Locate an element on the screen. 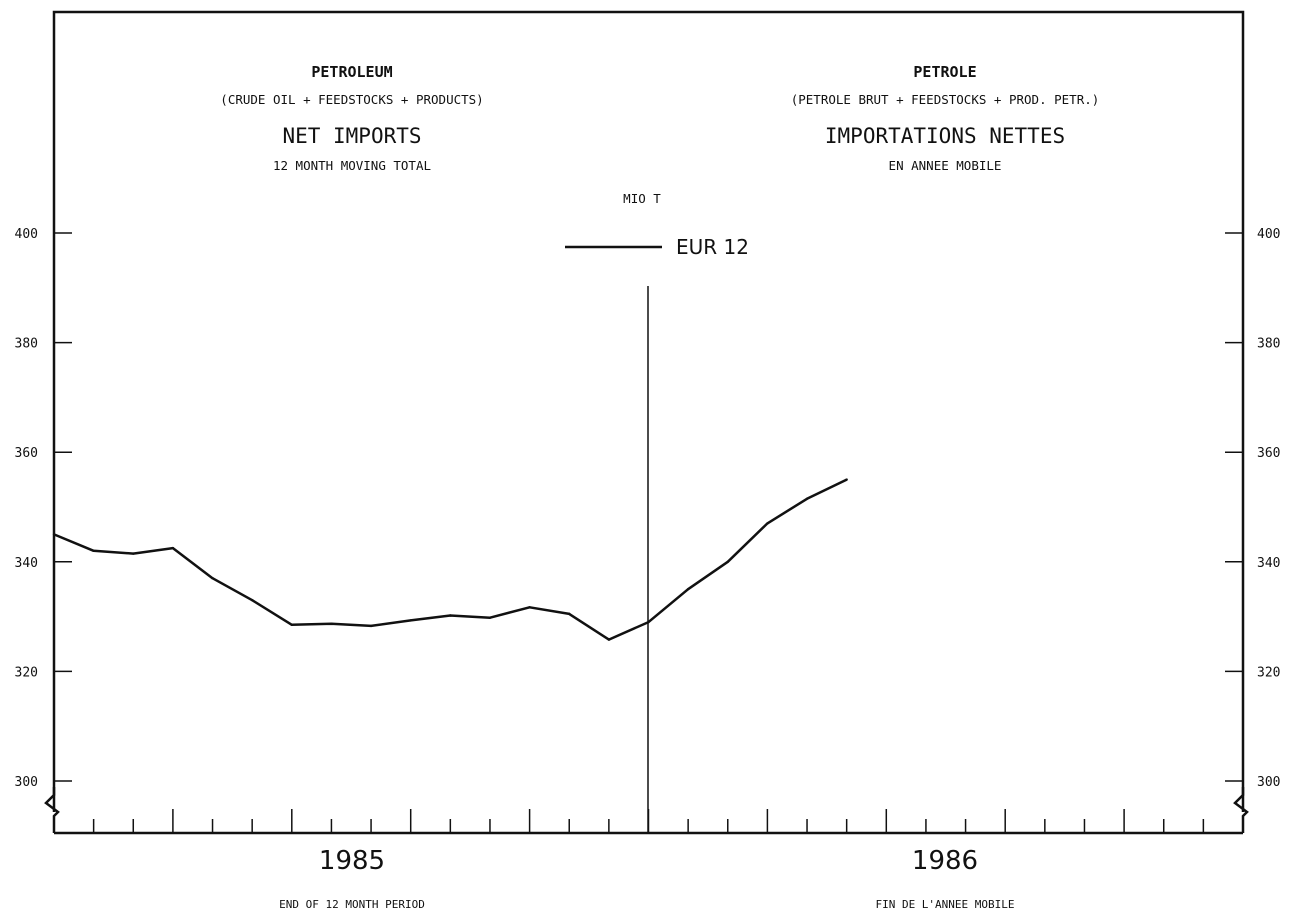 Image resolution: width=1306 pixels, height=914 pixels. basis-fr: EN ANNEE MOBILE is located at coordinates (945, 165).